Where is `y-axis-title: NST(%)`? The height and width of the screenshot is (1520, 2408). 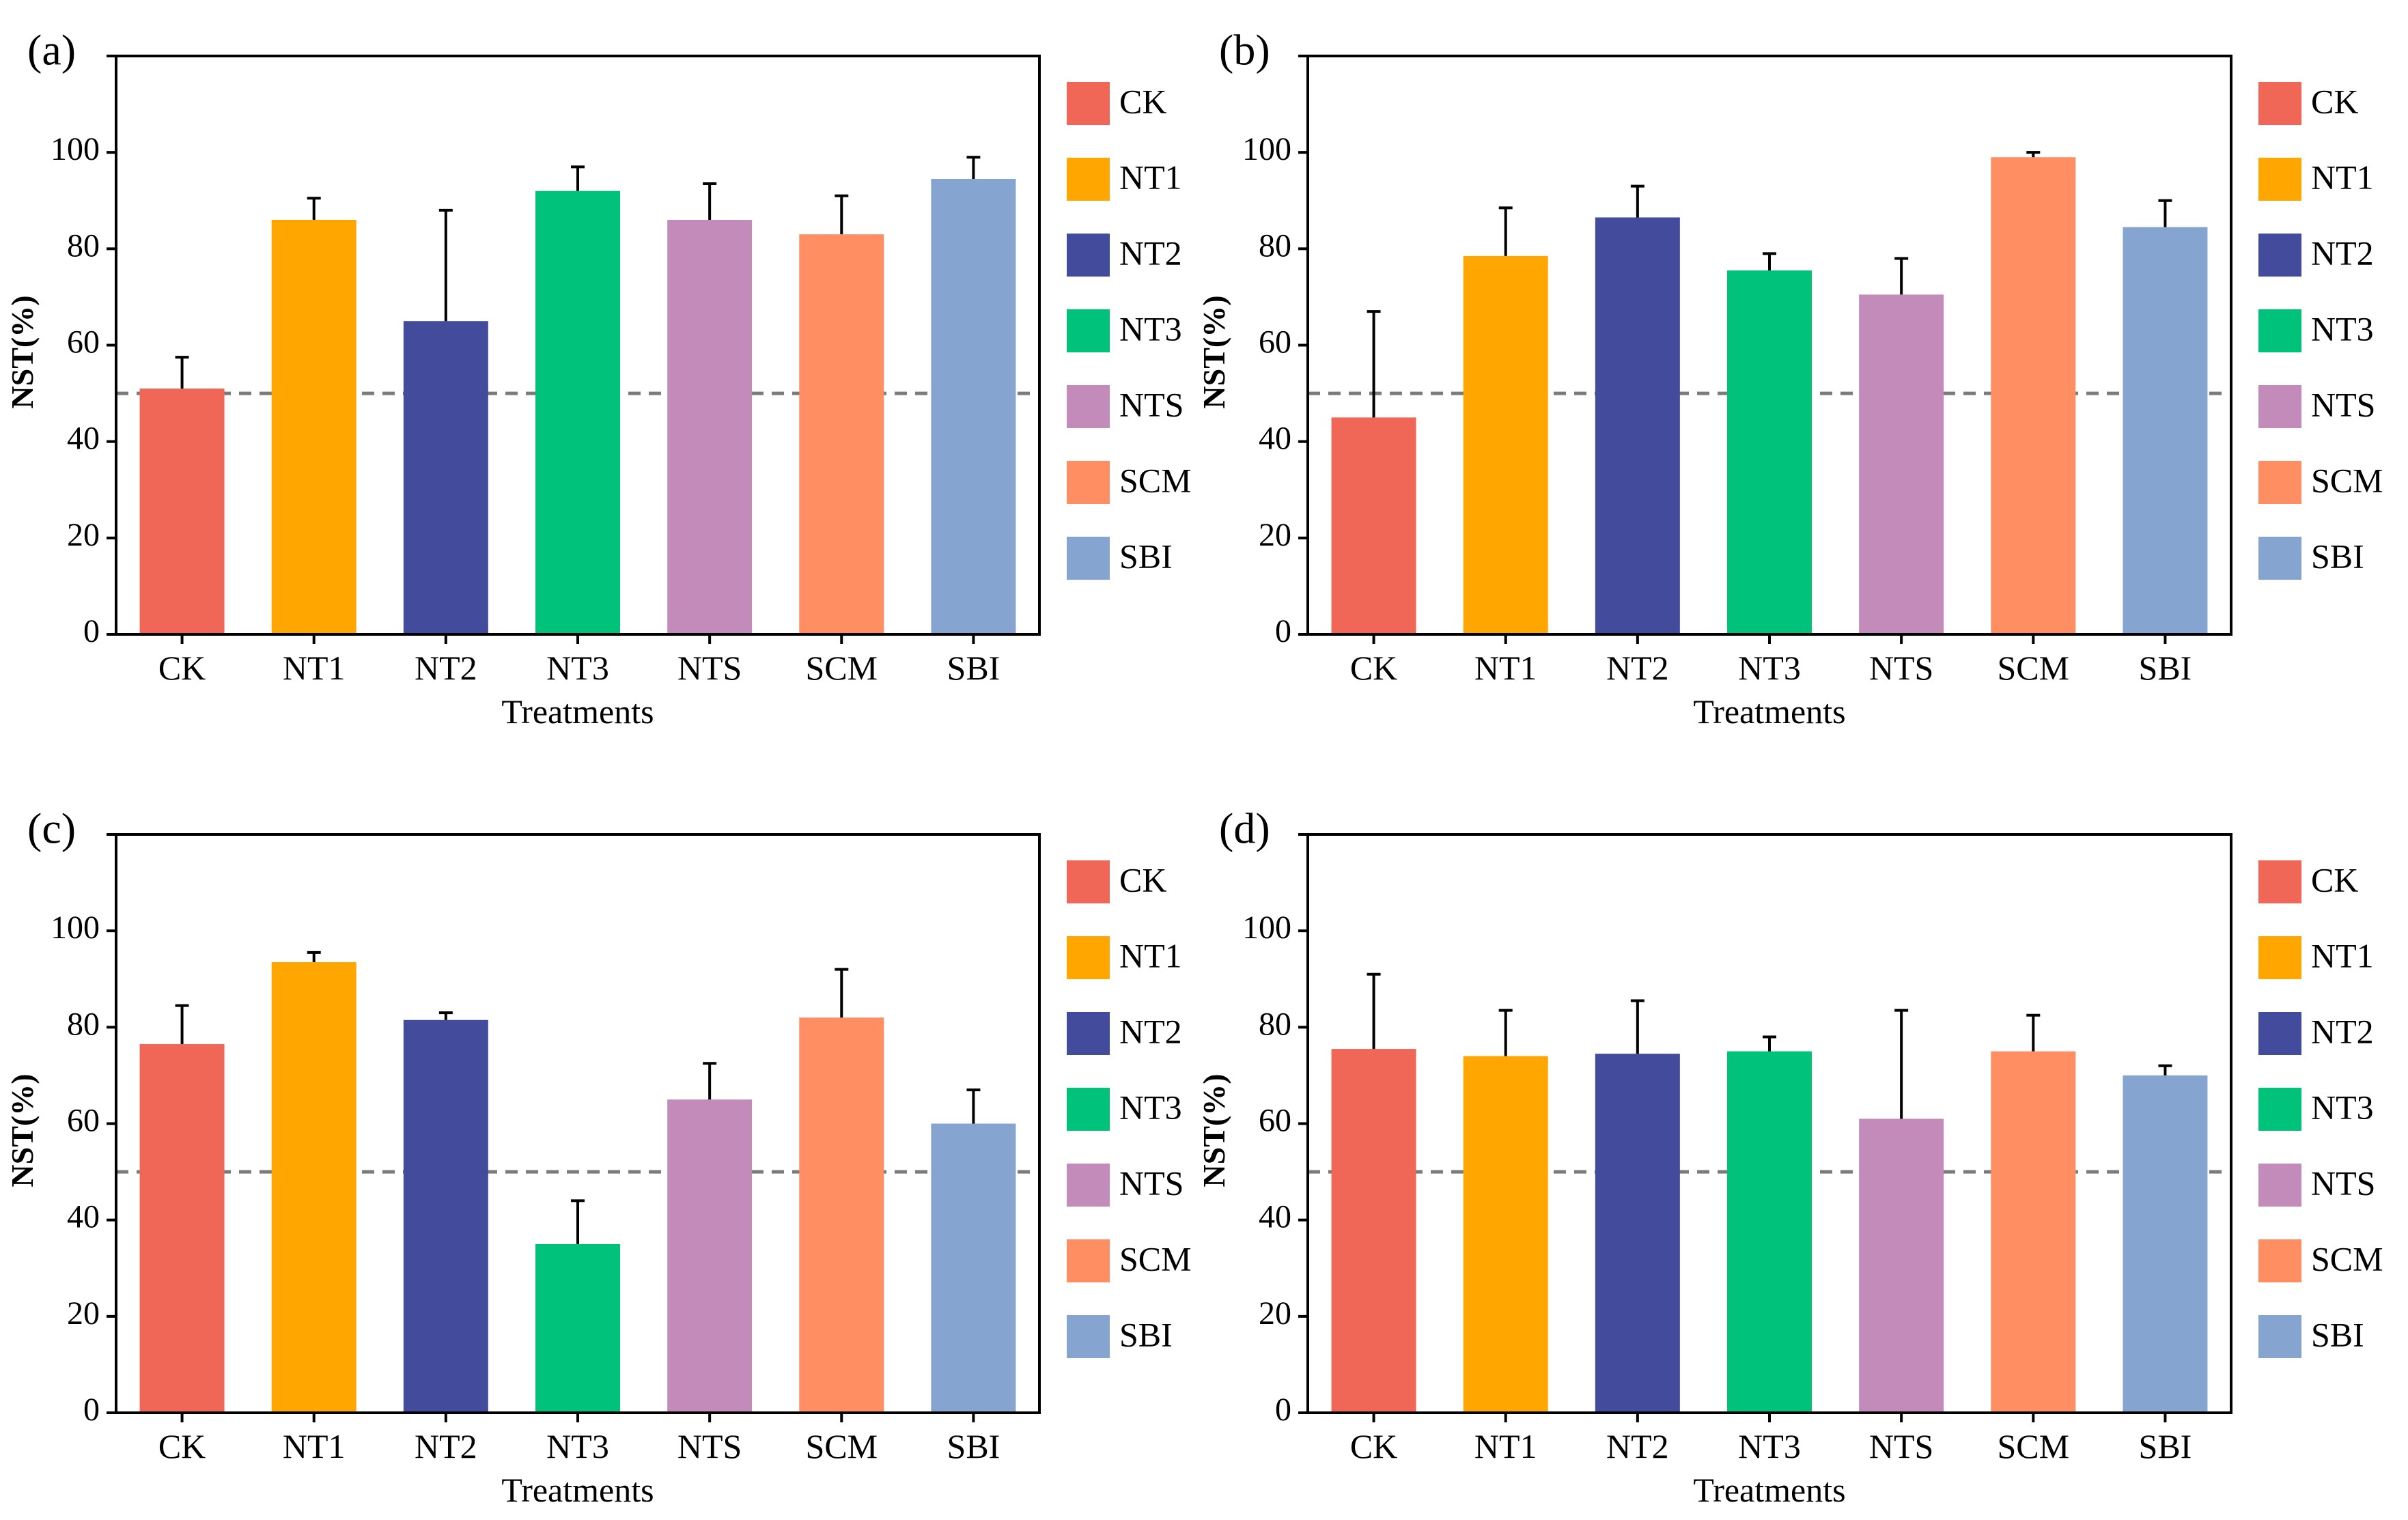 y-axis-title: NST(%) is located at coordinates (22, 1130).